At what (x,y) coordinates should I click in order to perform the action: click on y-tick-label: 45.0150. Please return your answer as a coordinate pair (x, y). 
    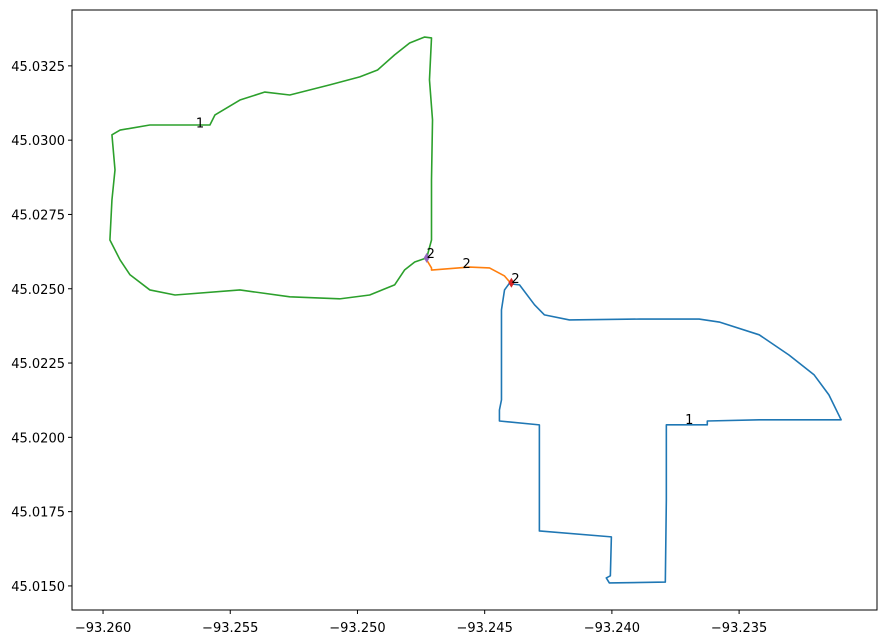
    Looking at the image, I should click on (38, 587).